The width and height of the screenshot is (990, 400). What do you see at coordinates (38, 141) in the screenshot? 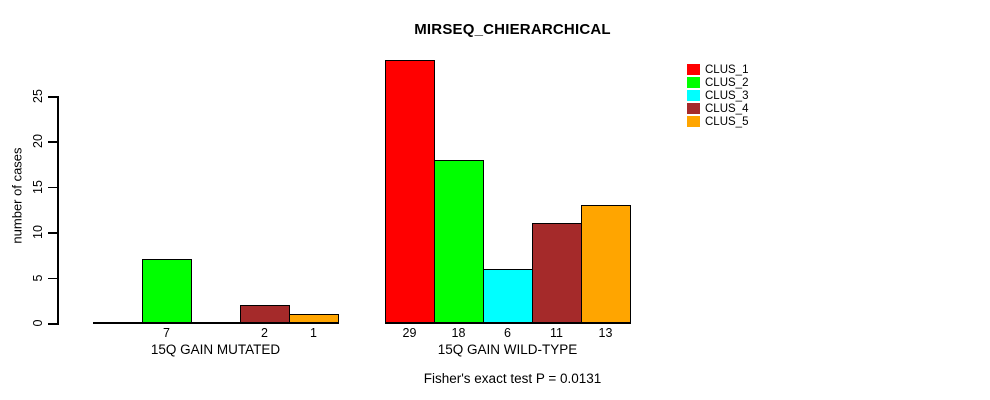
I see `y-tick-label: 20` at bounding box center [38, 141].